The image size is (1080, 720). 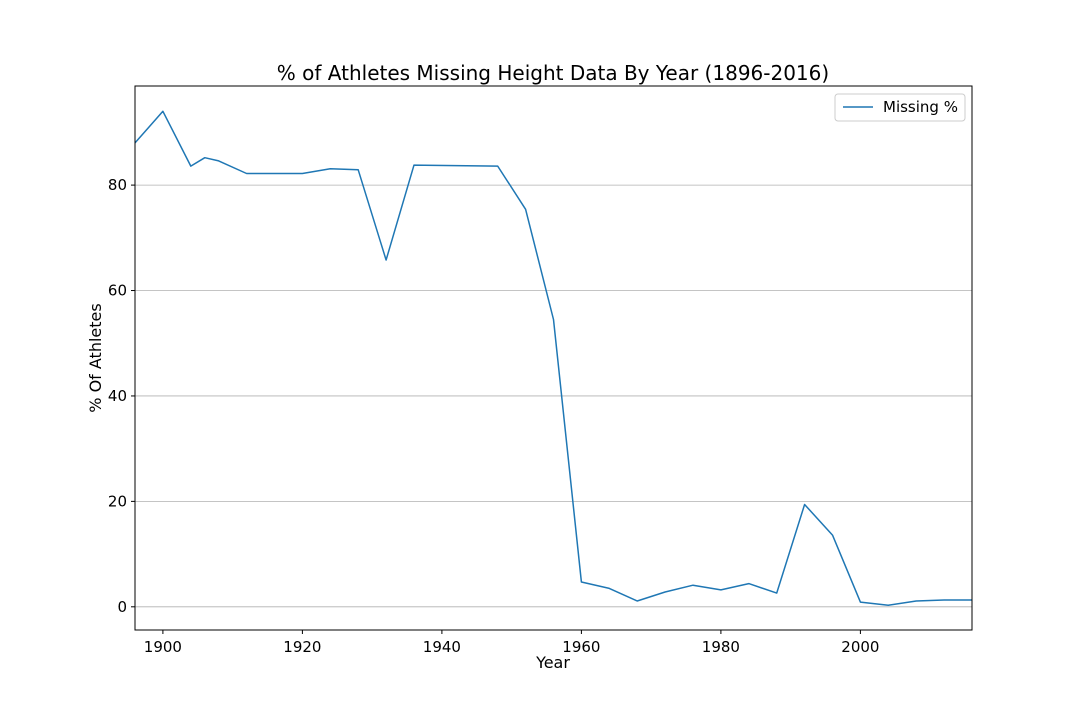 I want to click on y-tick-label: 60, so click(x=117, y=291).